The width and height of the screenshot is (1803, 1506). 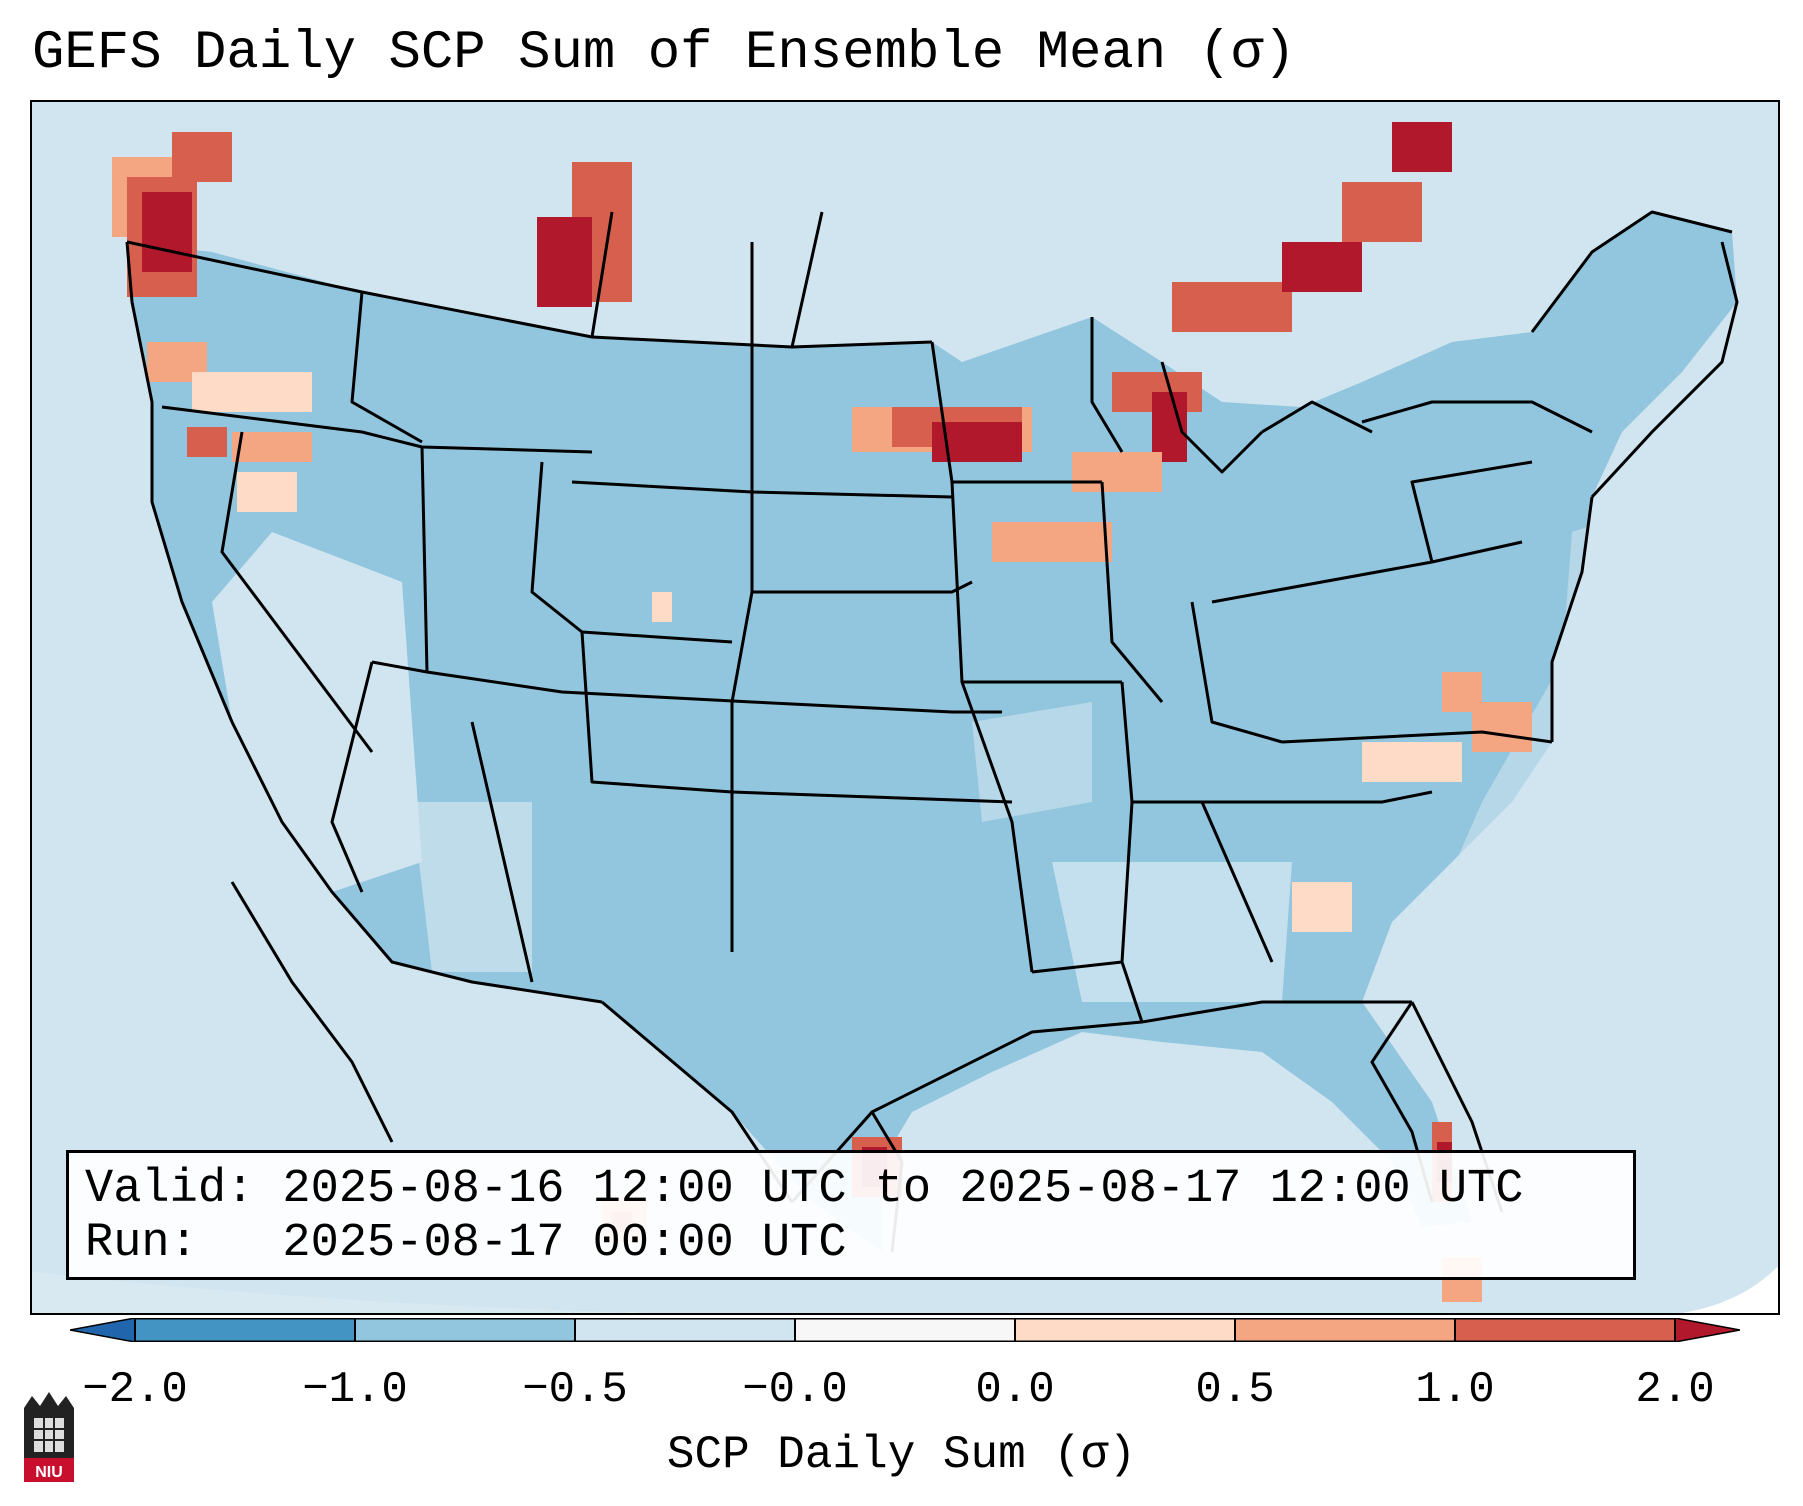 What do you see at coordinates (795, 1390) in the screenshot?
I see `colorbar-tick-label: −0.0` at bounding box center [795, 1390].